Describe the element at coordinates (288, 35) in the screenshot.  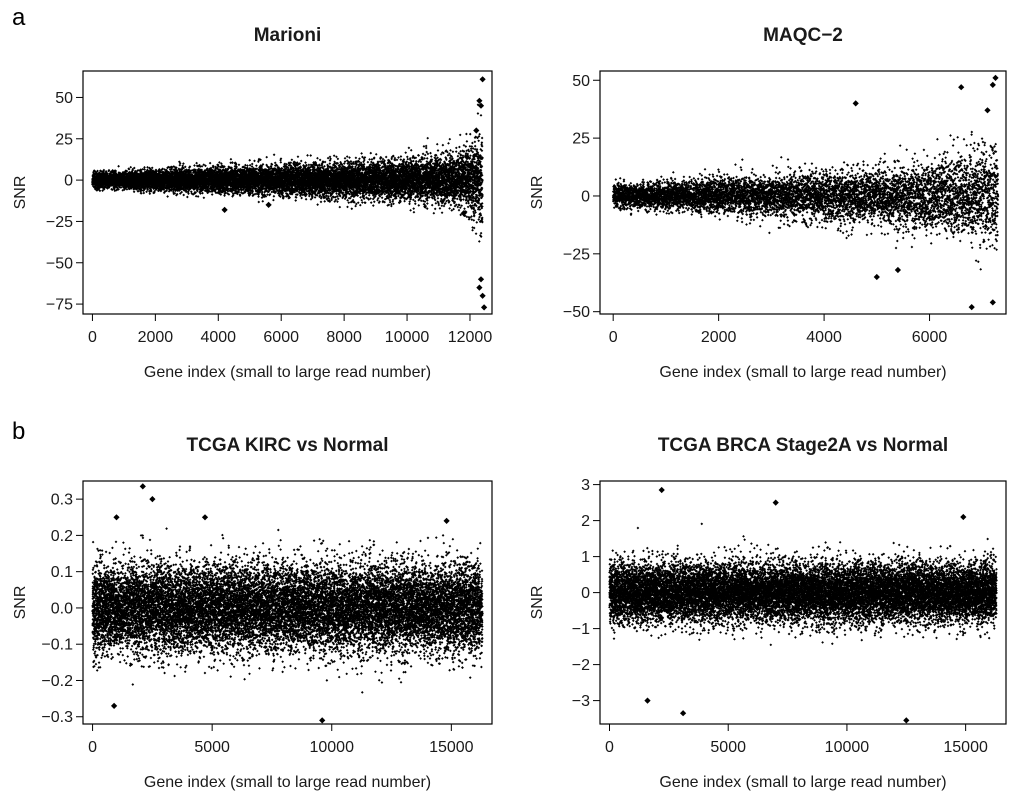
I see `chart-title: Marioni` at that location.